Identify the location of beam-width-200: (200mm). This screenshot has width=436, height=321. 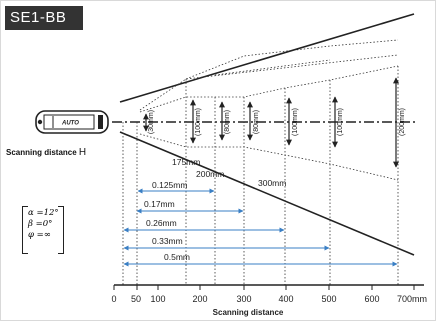
(402, 122).